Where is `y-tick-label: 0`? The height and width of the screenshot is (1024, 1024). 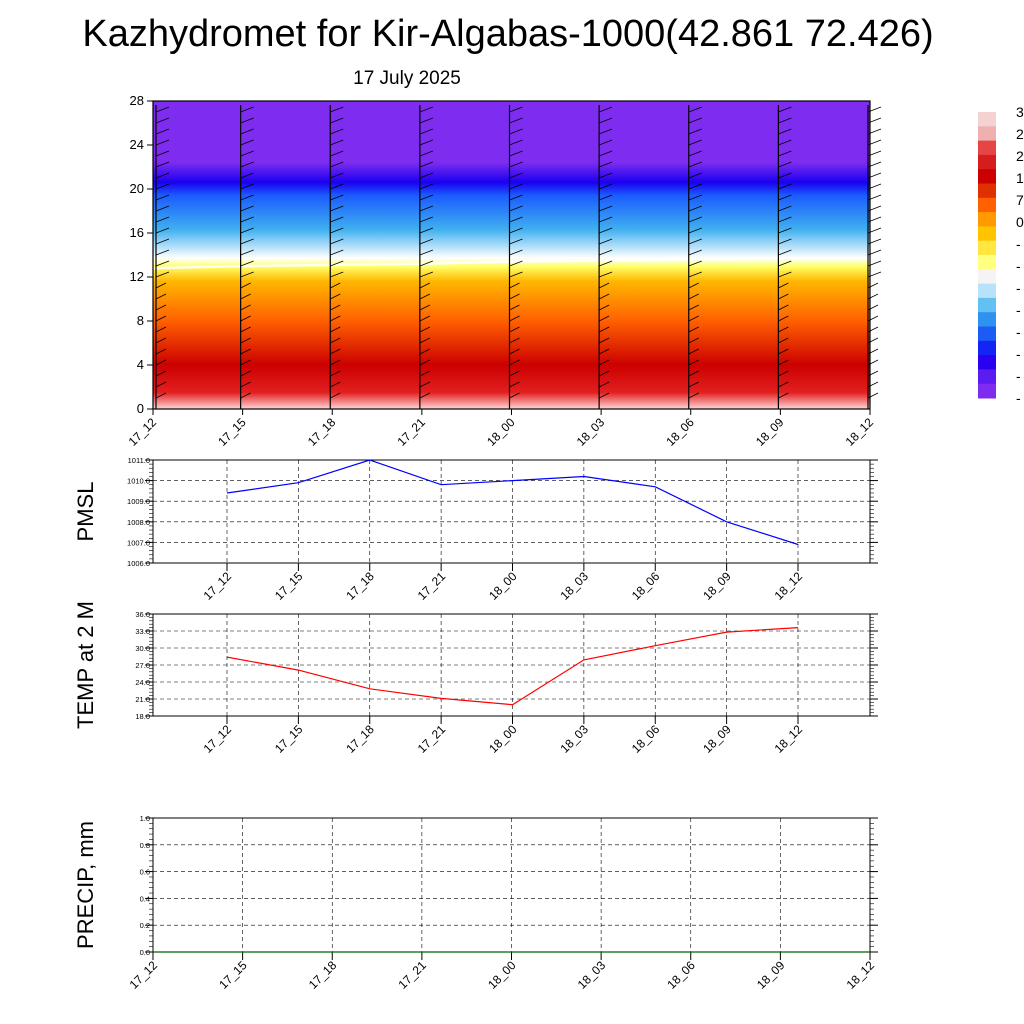
y-tick-label: 0 is located at coordinates (140, 408).